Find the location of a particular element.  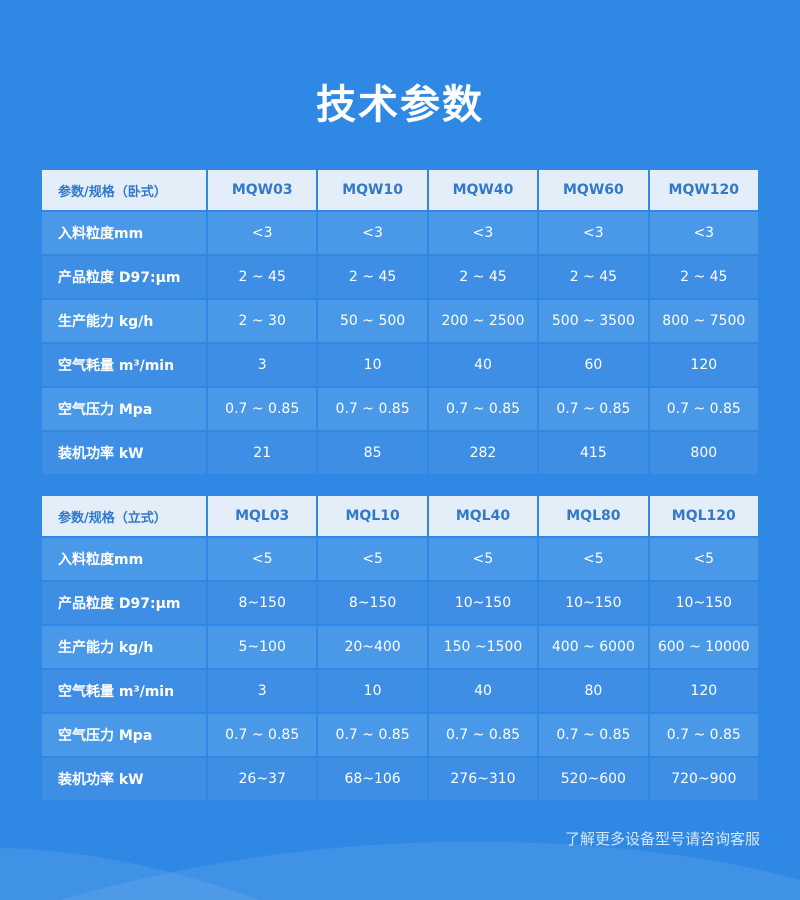

column-header: MQW40 is located at coordinates (483, 190).